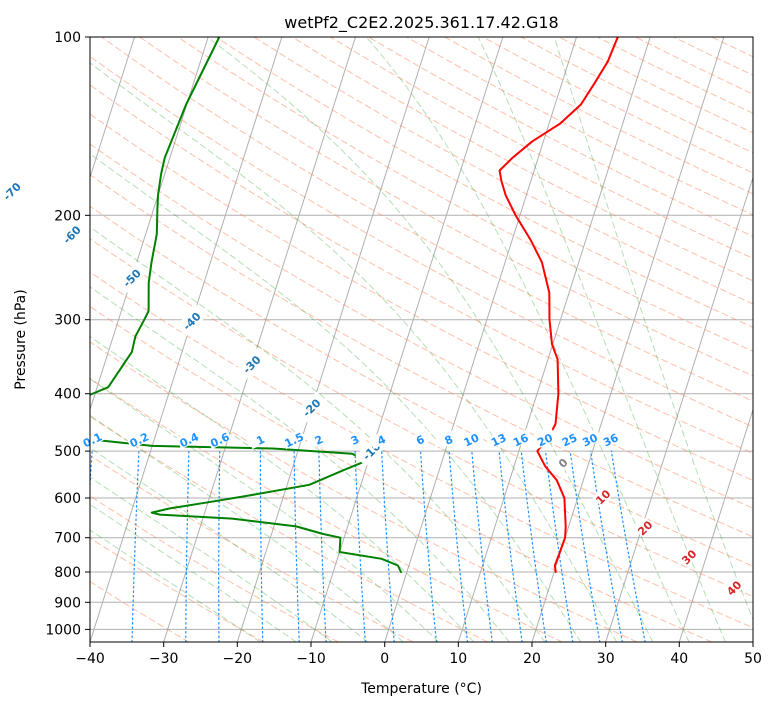 This screenshot has width=775, height=708. I want to click on mixing-ratio-label: 16, so click(521, 440).